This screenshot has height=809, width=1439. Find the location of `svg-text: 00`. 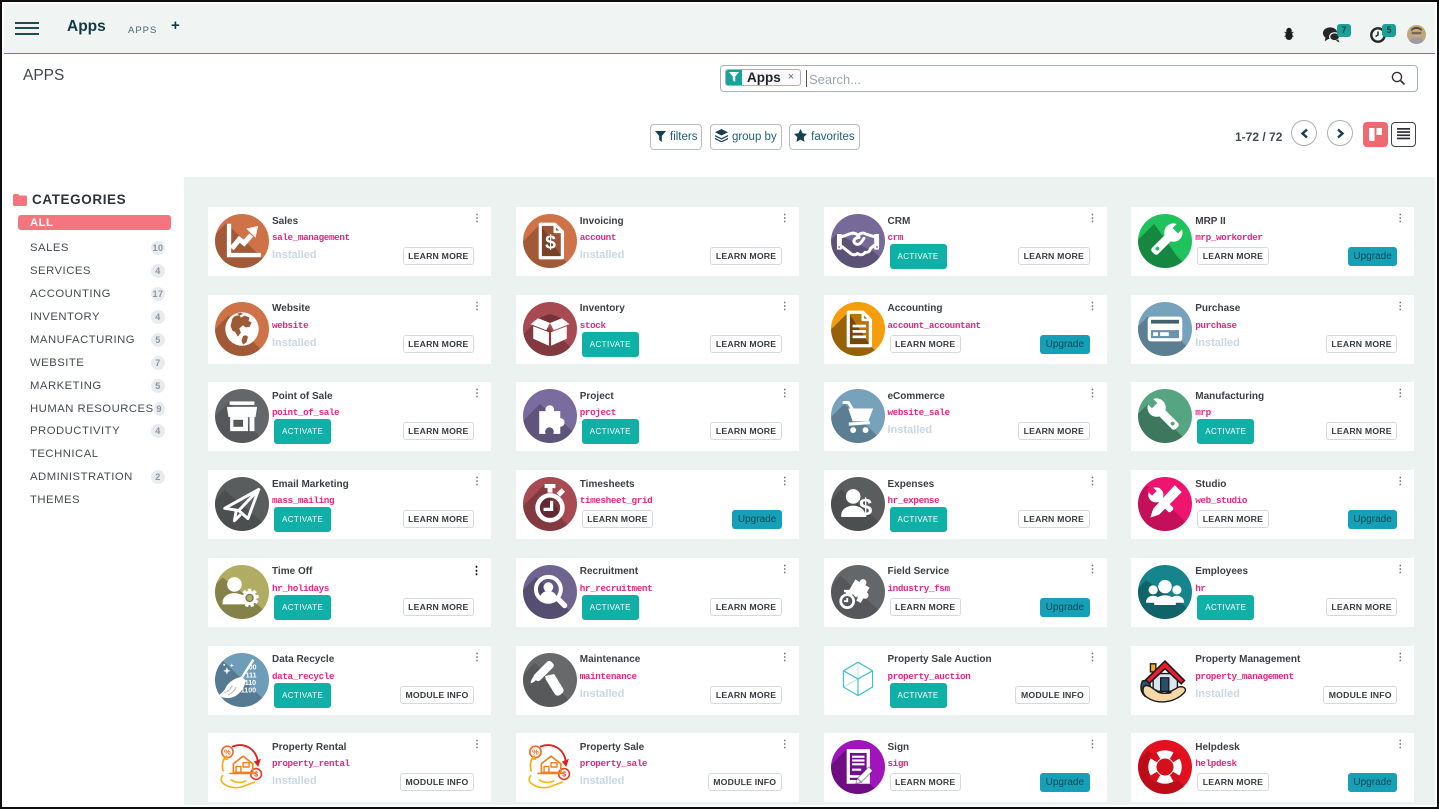

svg-text: 00 is located at coordinates (253, 667).